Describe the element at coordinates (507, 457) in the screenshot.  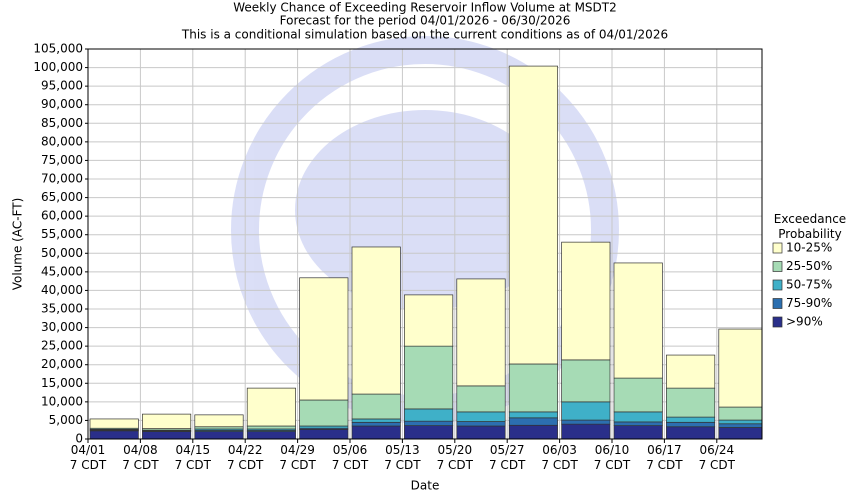
I see `x-tick-label: 05/27 7 CDT` at that location.